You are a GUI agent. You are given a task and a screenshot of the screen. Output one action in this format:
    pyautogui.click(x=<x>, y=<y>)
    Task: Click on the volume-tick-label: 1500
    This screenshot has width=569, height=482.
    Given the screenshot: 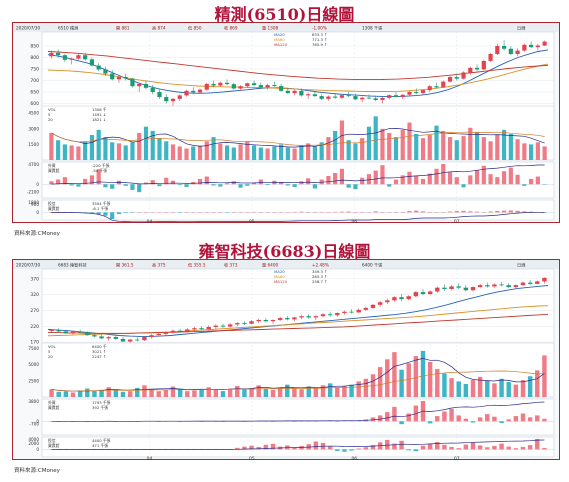 What is the action you would take?
    pyautogui.click(x=33, y=144)
    